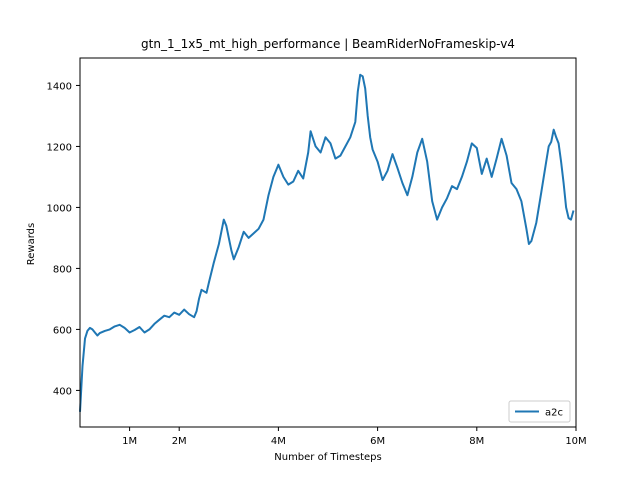  I want to click on x-tick-label: 8M, so click(476, 441).